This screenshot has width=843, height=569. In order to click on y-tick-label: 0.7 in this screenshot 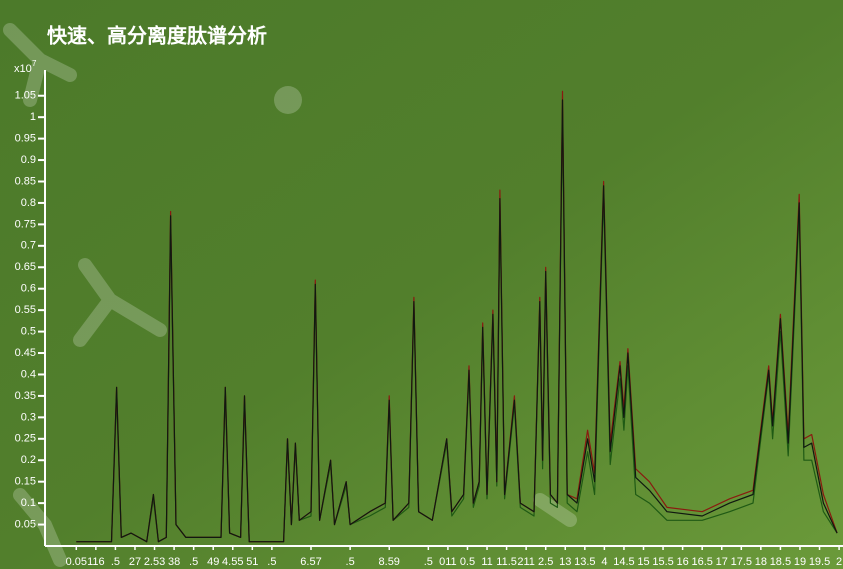, I will do `click(28, 246)`.